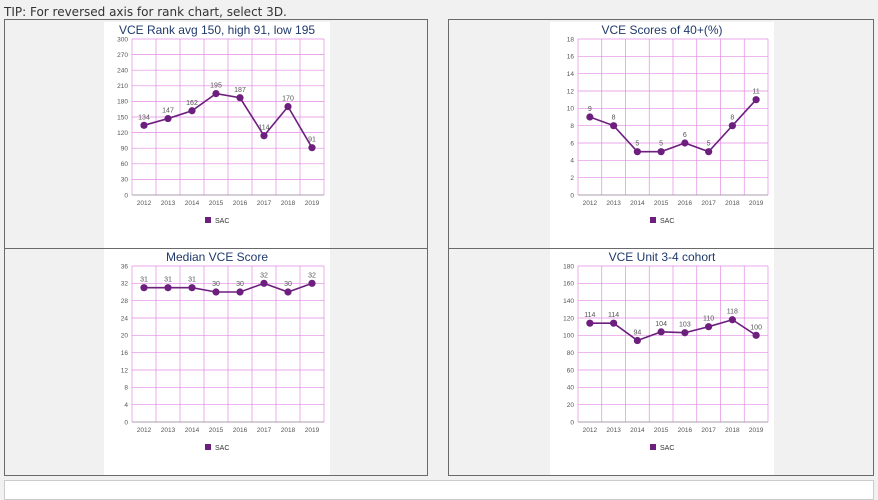 The image size is (878, 500). What do you see at coordinates (755, 92) in the screenshot?
I see `data-label: 11` at bounding box center [755, 92].